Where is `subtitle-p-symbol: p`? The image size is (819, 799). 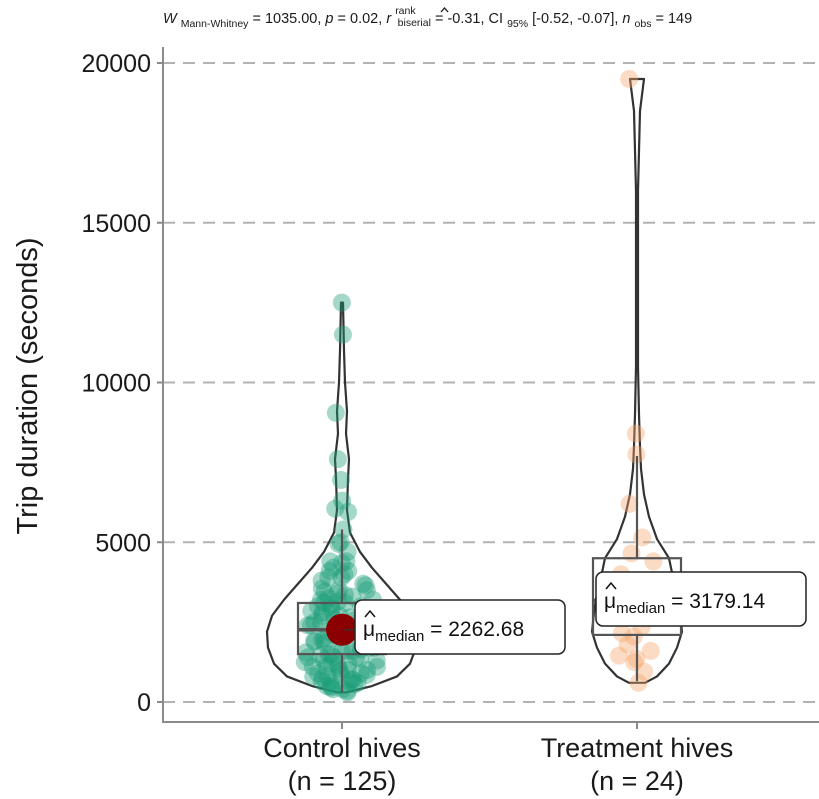
subtitle-p-symbol: p is located at coordinates (328, 19).